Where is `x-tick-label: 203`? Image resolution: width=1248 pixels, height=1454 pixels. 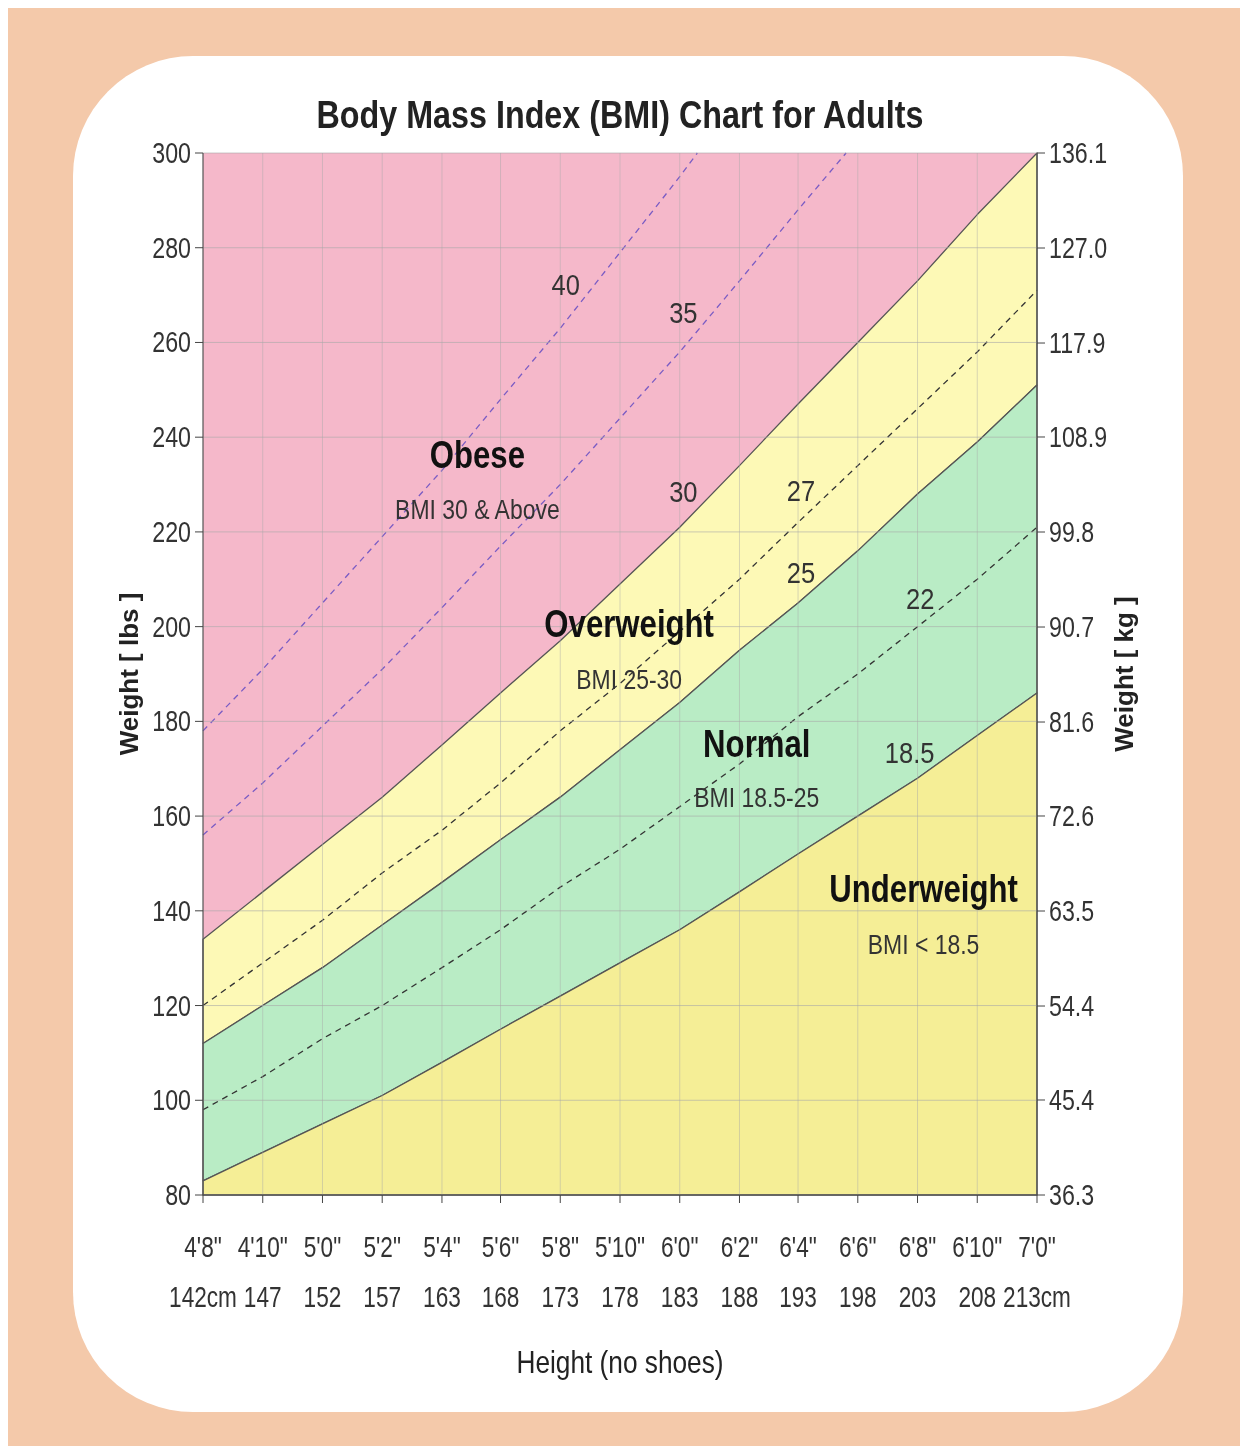 x-tick-label: 203 is located at coordinates (917, 1297).